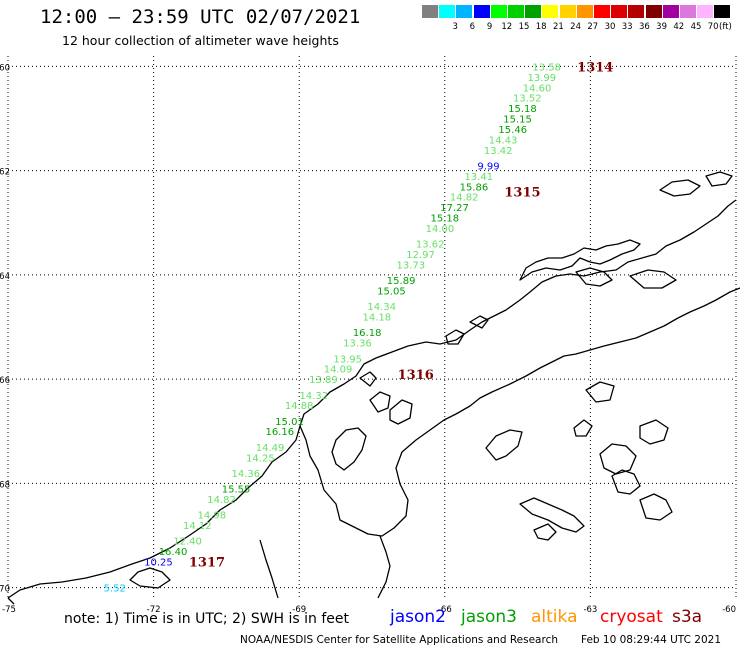  I want to click on wave-height-label: 15.86, so click(474, 187).